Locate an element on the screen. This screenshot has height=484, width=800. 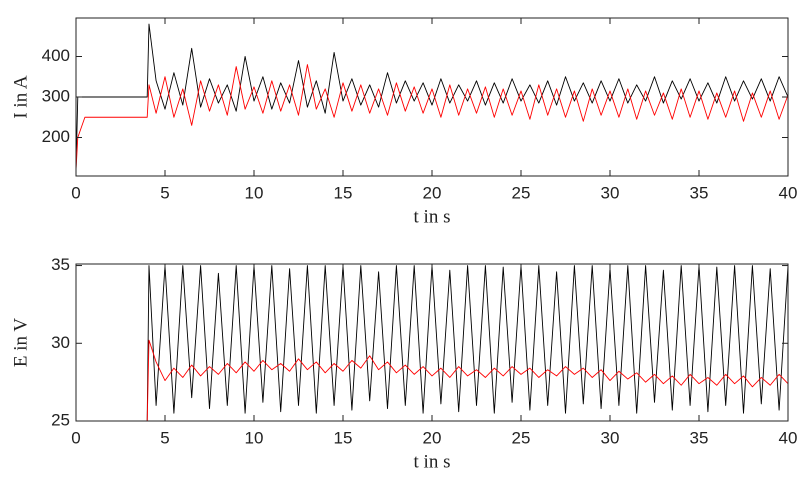
y-tick-label: 400 is located at coordinates (56, 55).